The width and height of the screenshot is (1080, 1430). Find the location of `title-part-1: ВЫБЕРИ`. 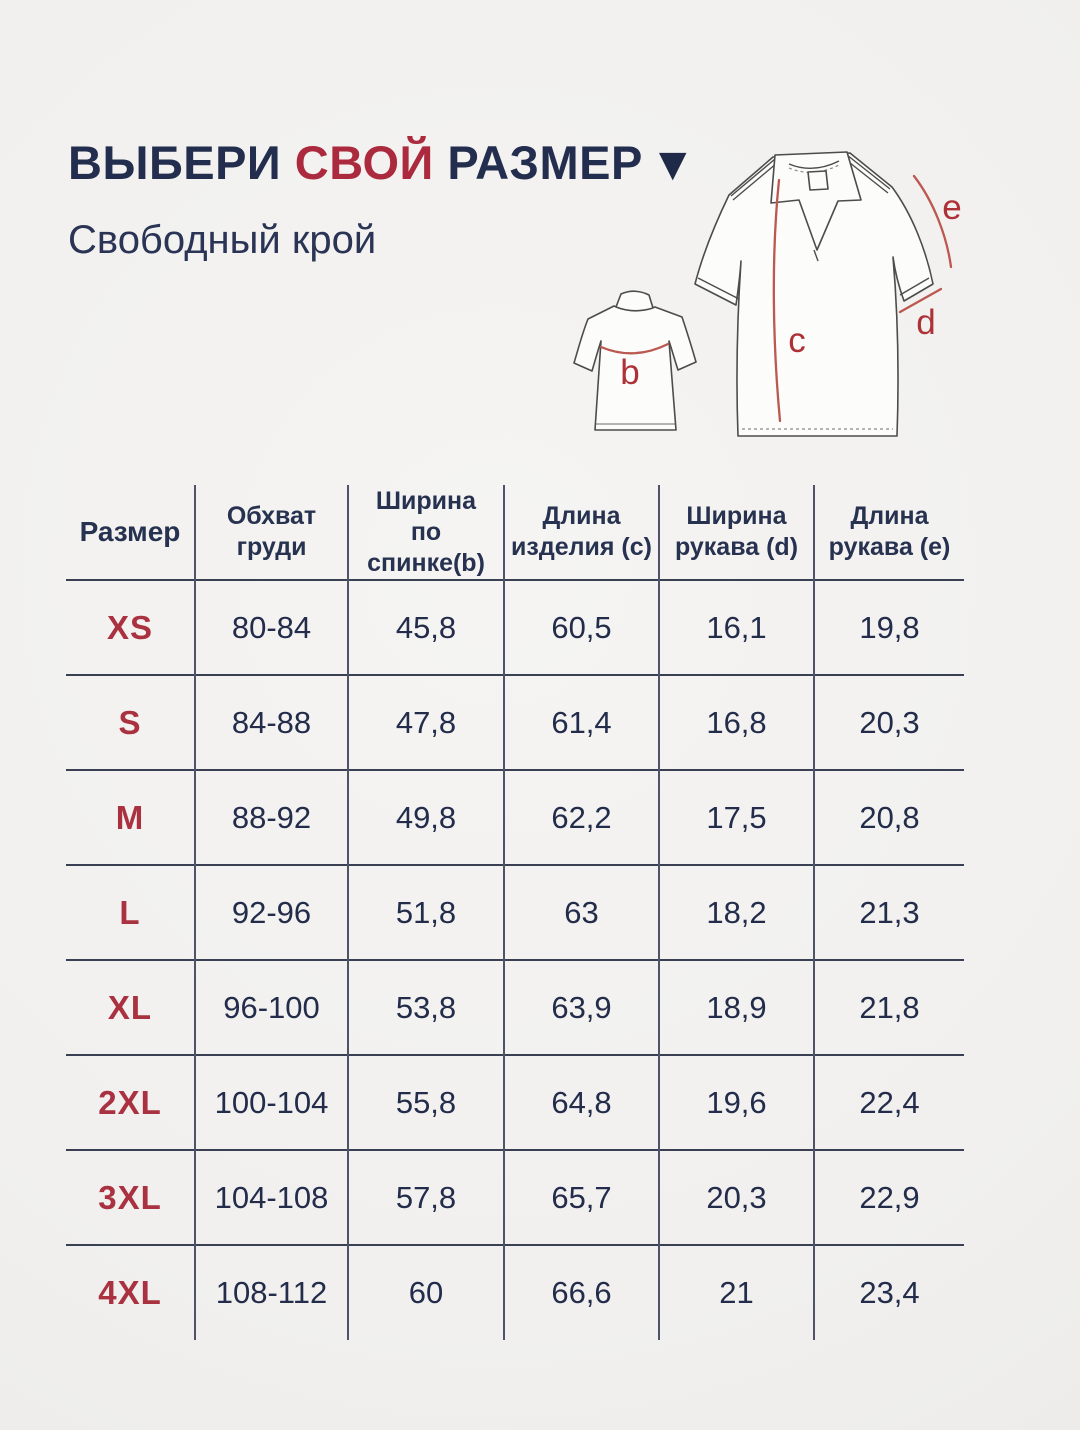

title-part-1: ВЫБЕРИ is located at coordinates (181, 162).